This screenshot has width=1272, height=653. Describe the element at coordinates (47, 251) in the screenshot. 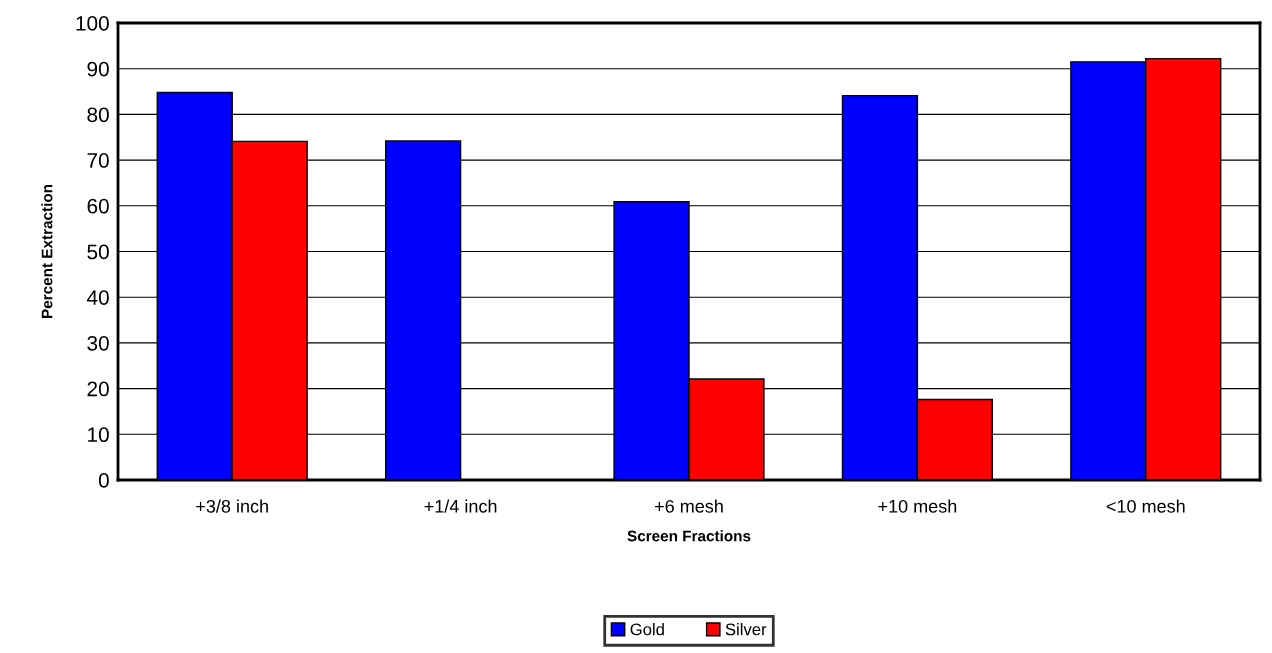

I see `y-axis-title: Percent Extraction` at that location.